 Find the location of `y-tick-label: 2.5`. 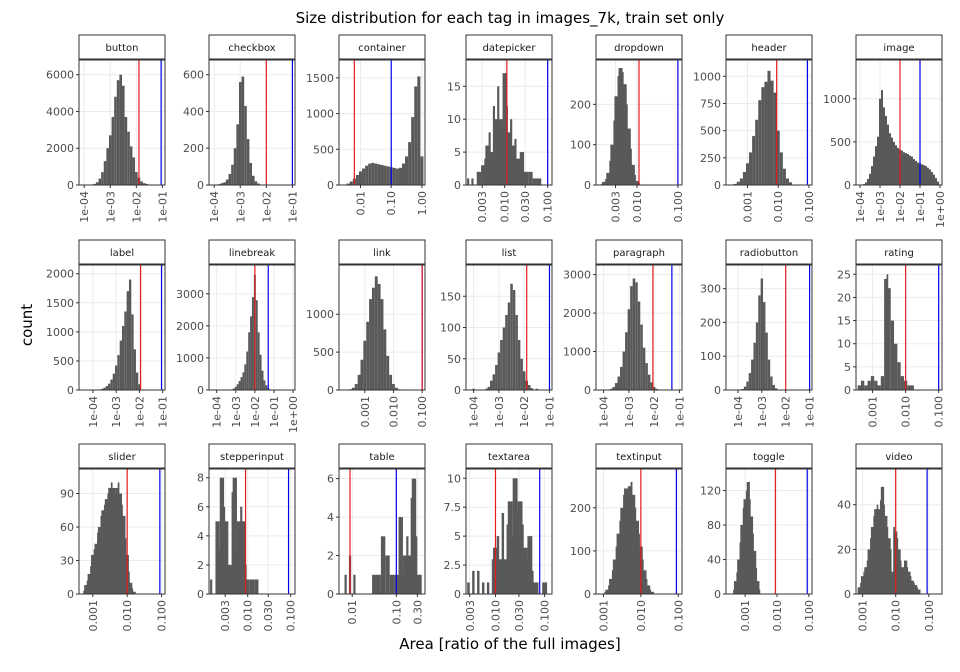

y-tick-label: 2.5 is located at coordinates (453, 565).